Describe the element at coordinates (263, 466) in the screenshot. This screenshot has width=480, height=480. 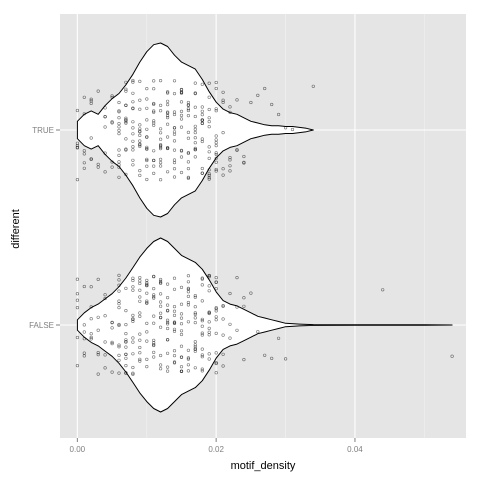
I see `x-axis-title: motif_density` at that location.